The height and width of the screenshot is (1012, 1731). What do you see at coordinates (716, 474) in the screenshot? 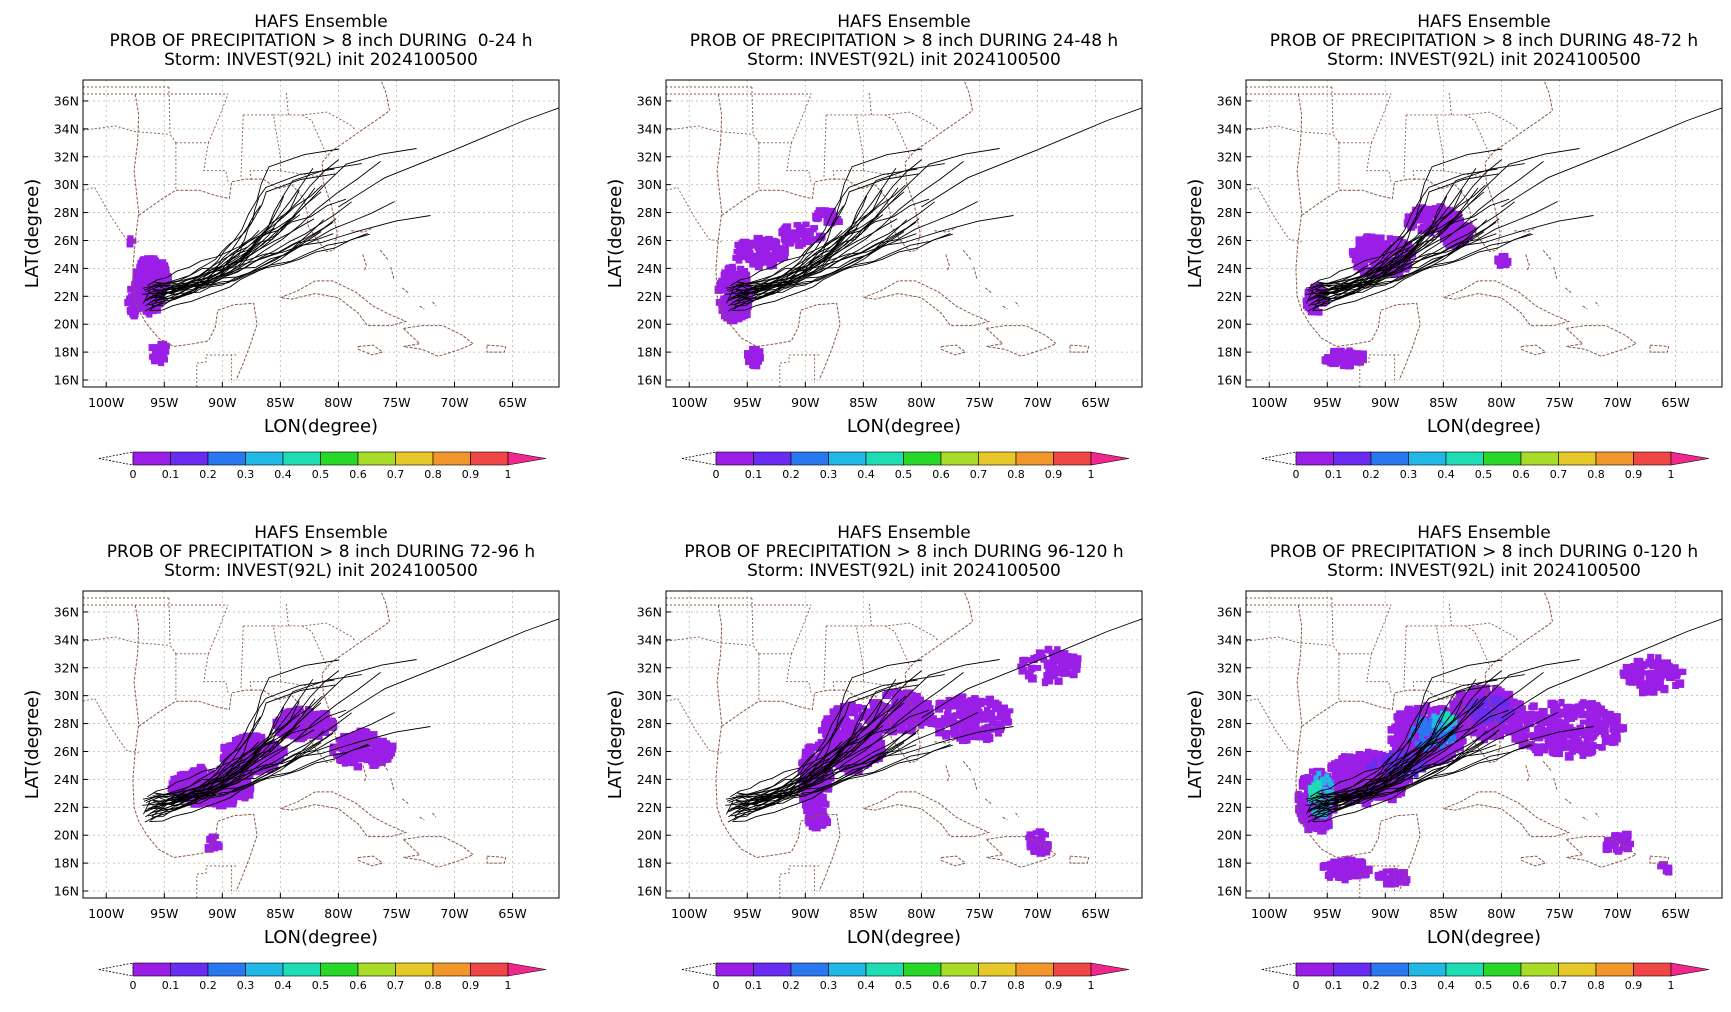
I see `colorbar-tick-label: 0` at bounding box center [716, 474].